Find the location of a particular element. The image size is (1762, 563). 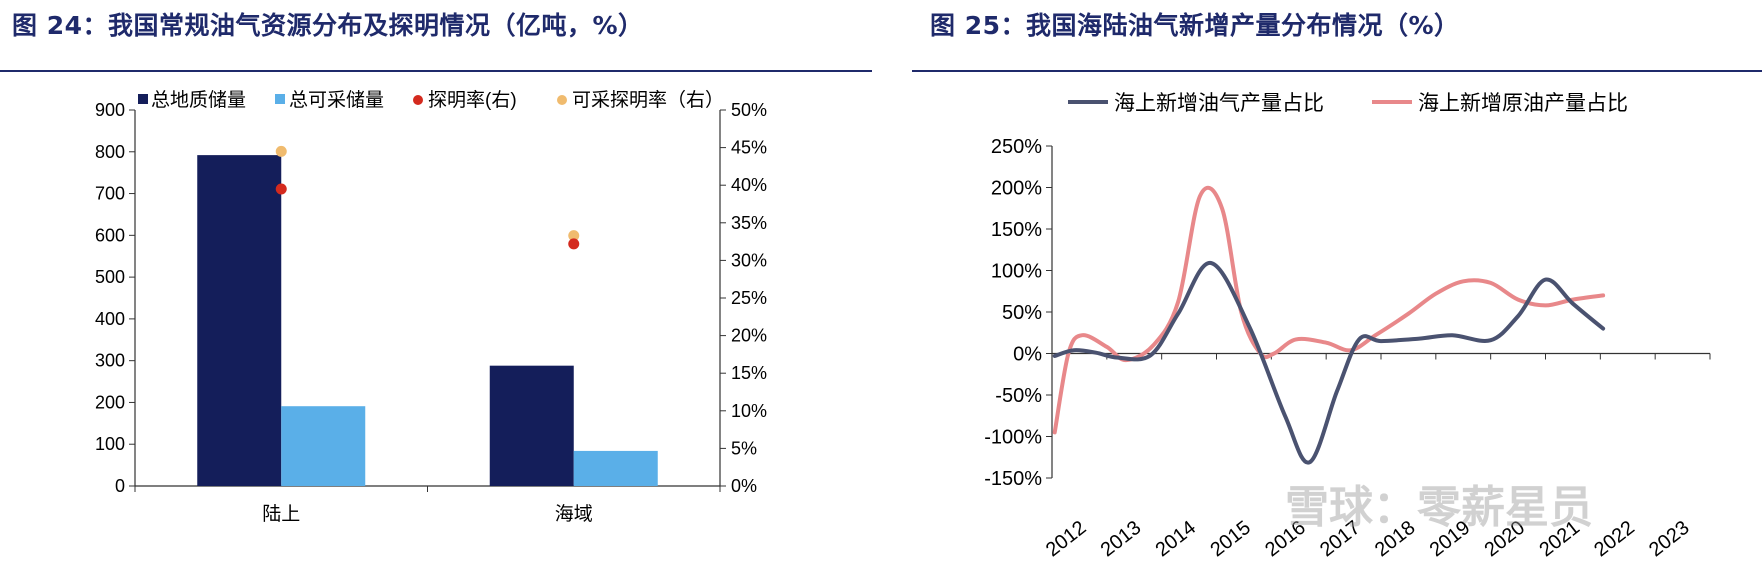

x-tick-label: 2013 is located at coordinates (1121, 539).